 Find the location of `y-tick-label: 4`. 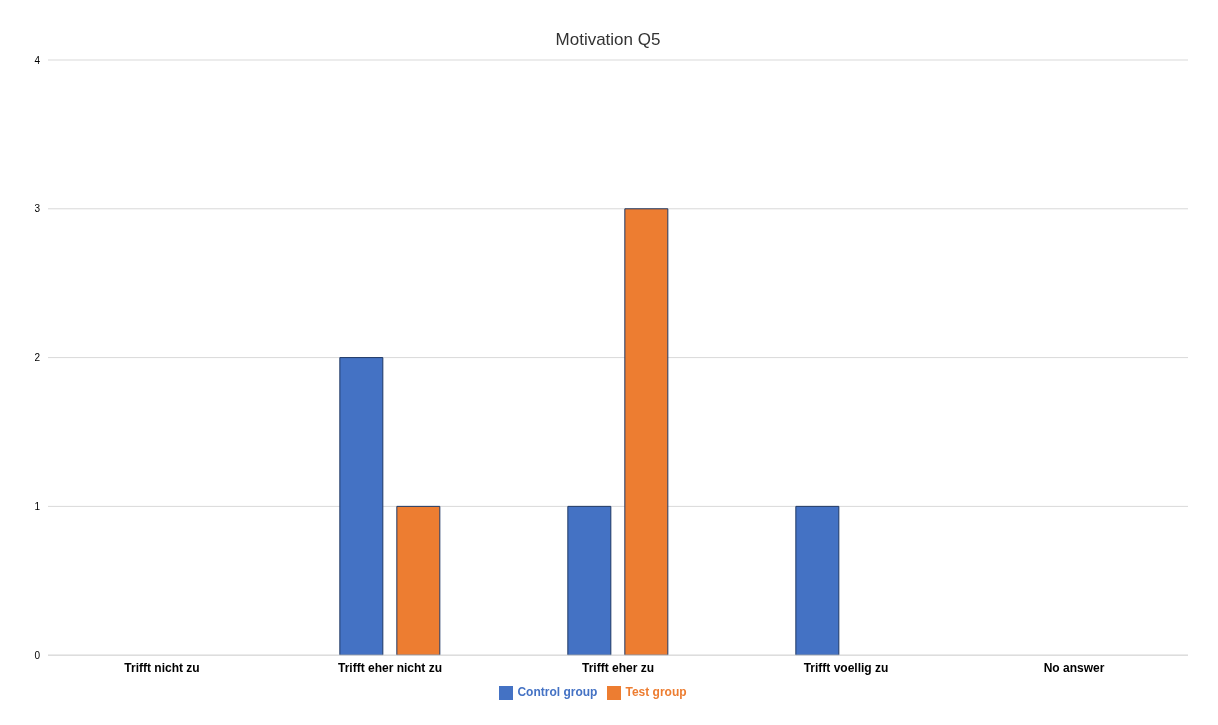

y-tick-label: 4 is located at coordinates (37, 60).